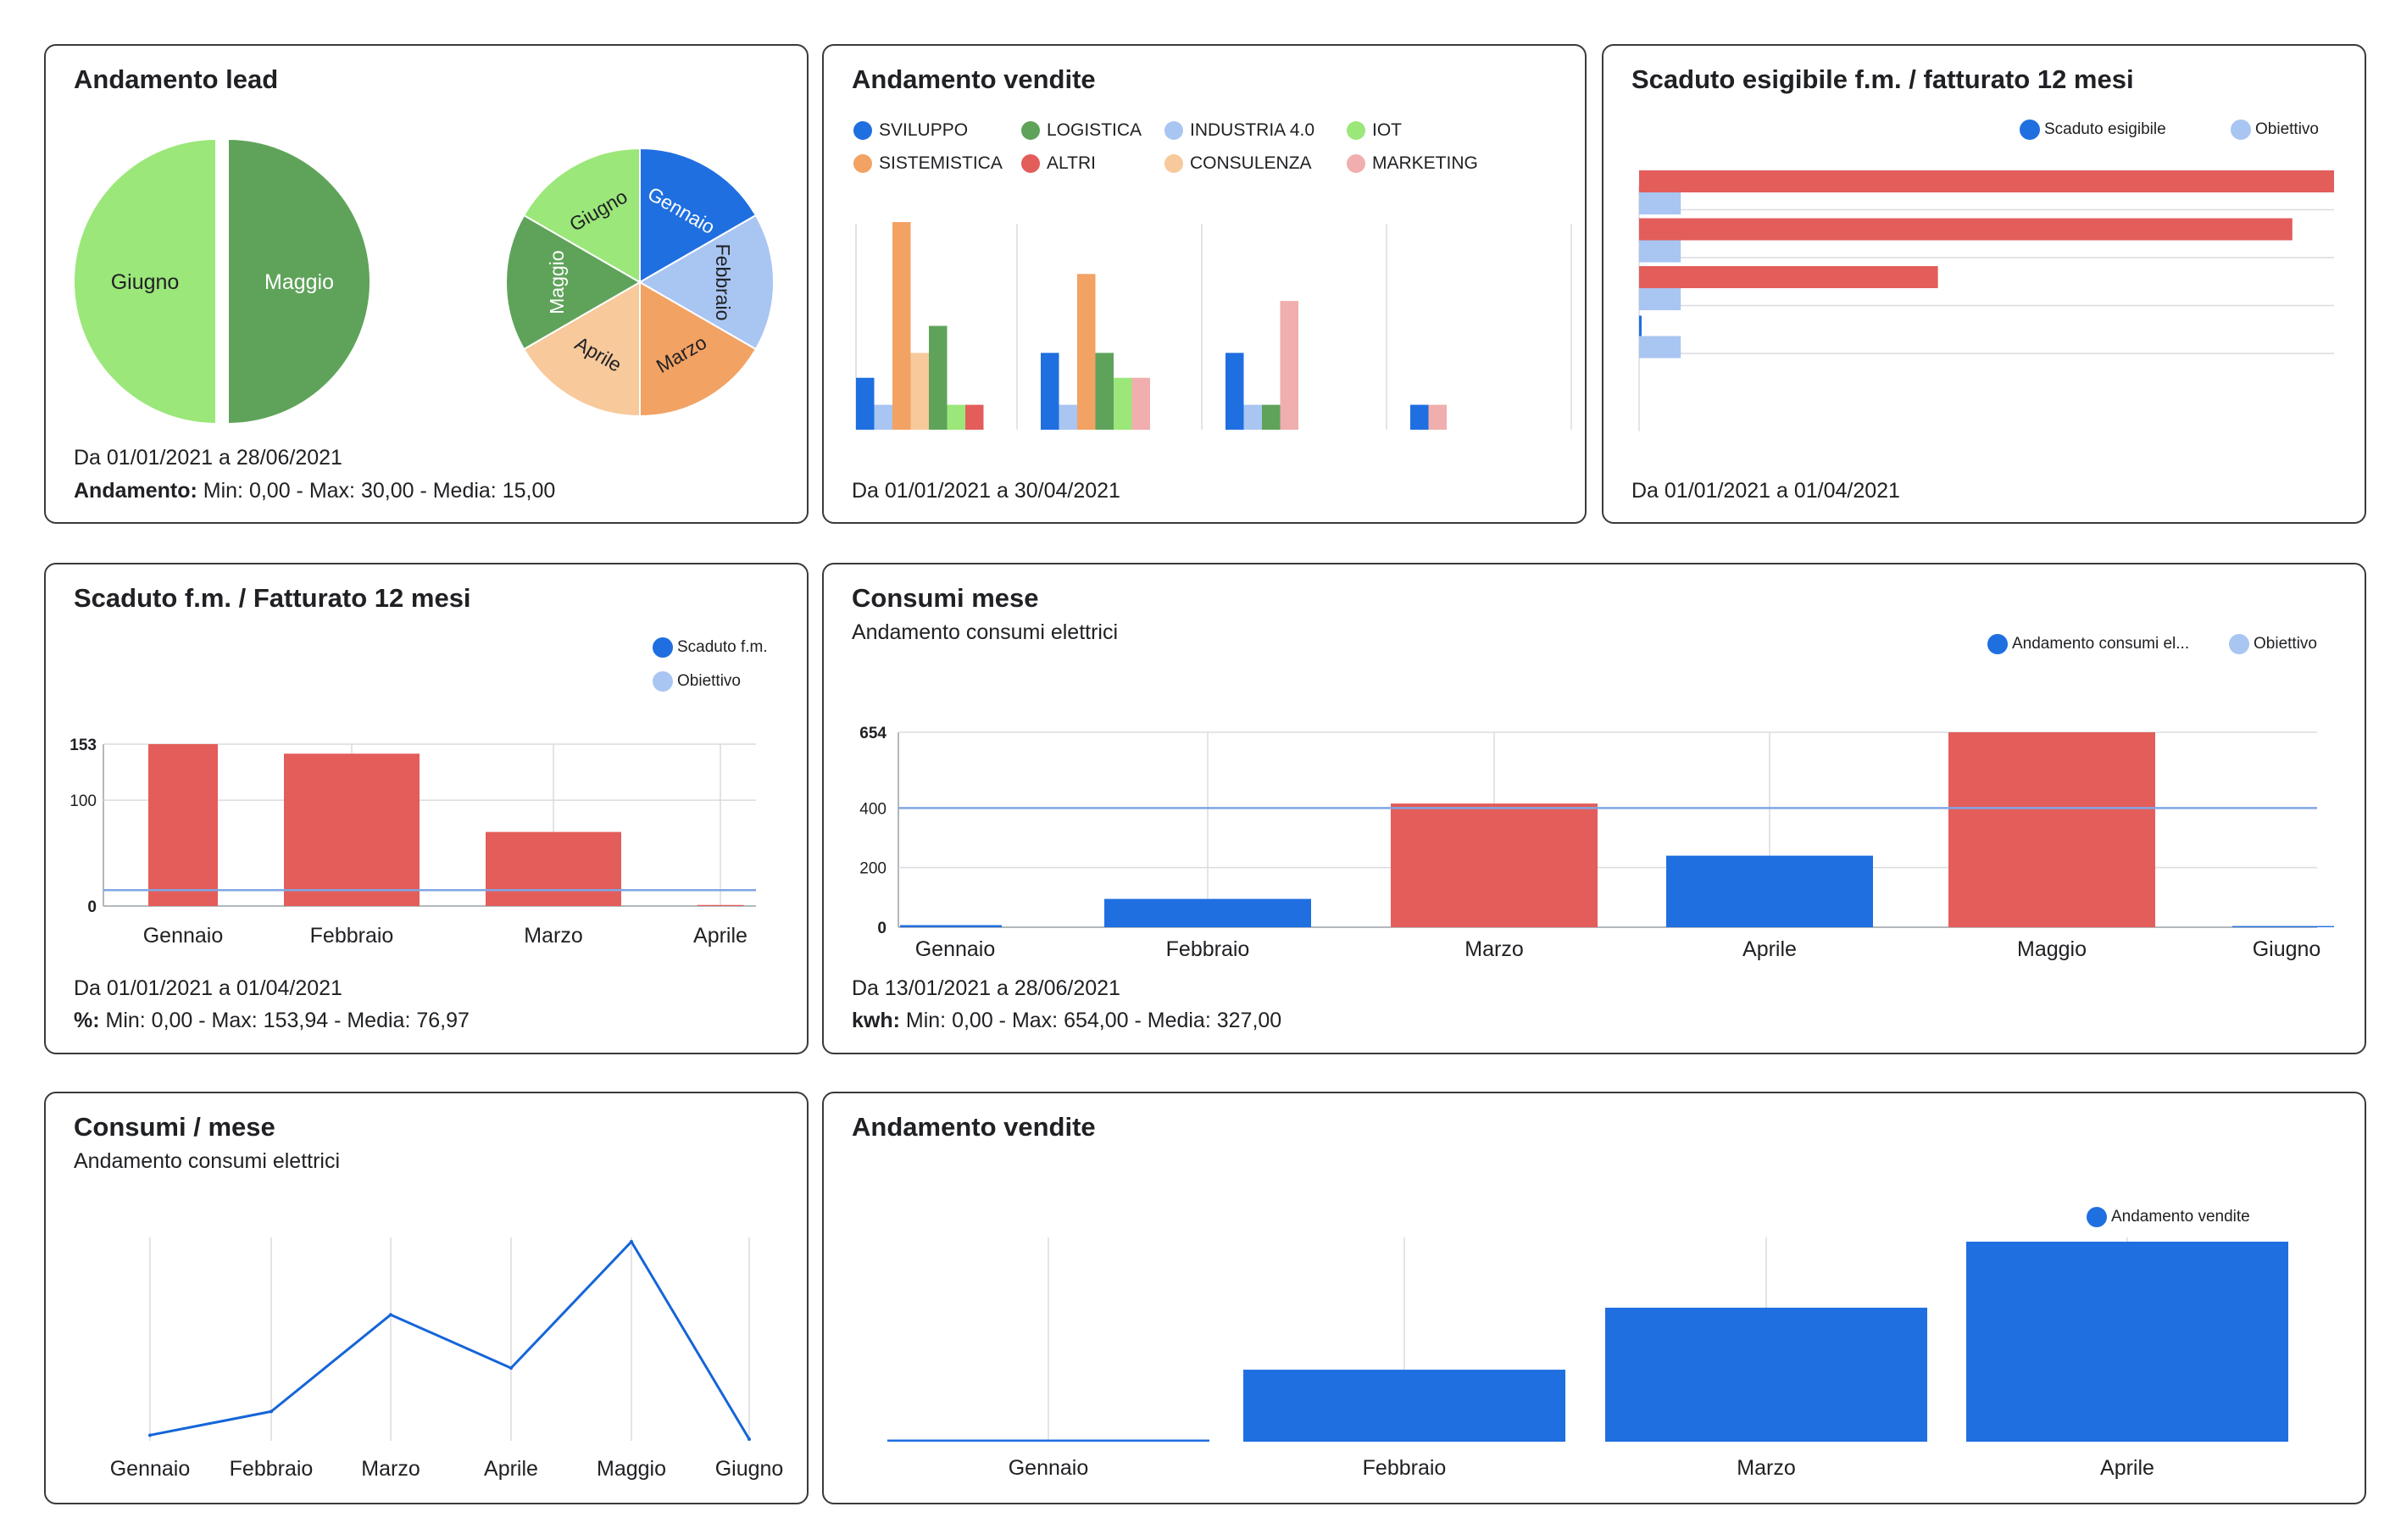 The height and width of the screenshot is (1540, 2401). Describe the element at coordinates (939, 378) in the screenshot. I see `bar-logistica-gennaio` at that location.